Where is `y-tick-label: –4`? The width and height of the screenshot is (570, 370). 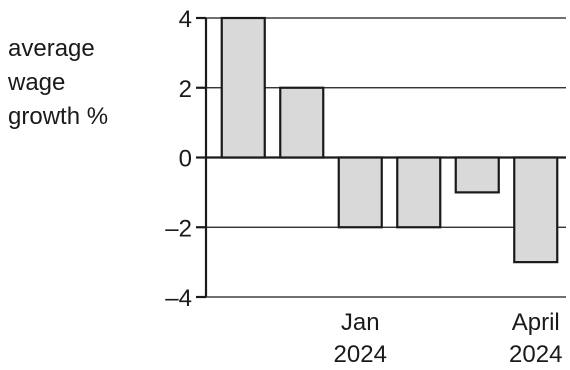
y-tick-label: –4 is located at coordinates (178, 298).